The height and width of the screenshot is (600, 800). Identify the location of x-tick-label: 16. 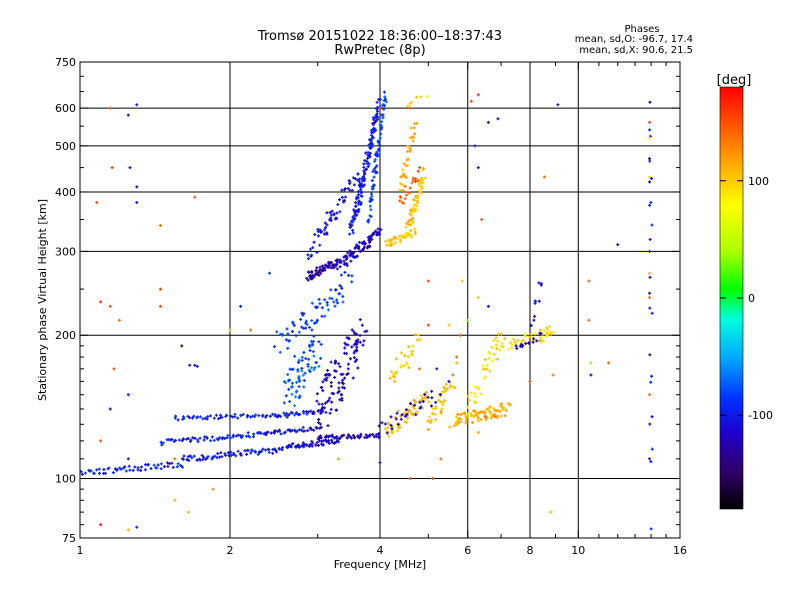
(680, 550).